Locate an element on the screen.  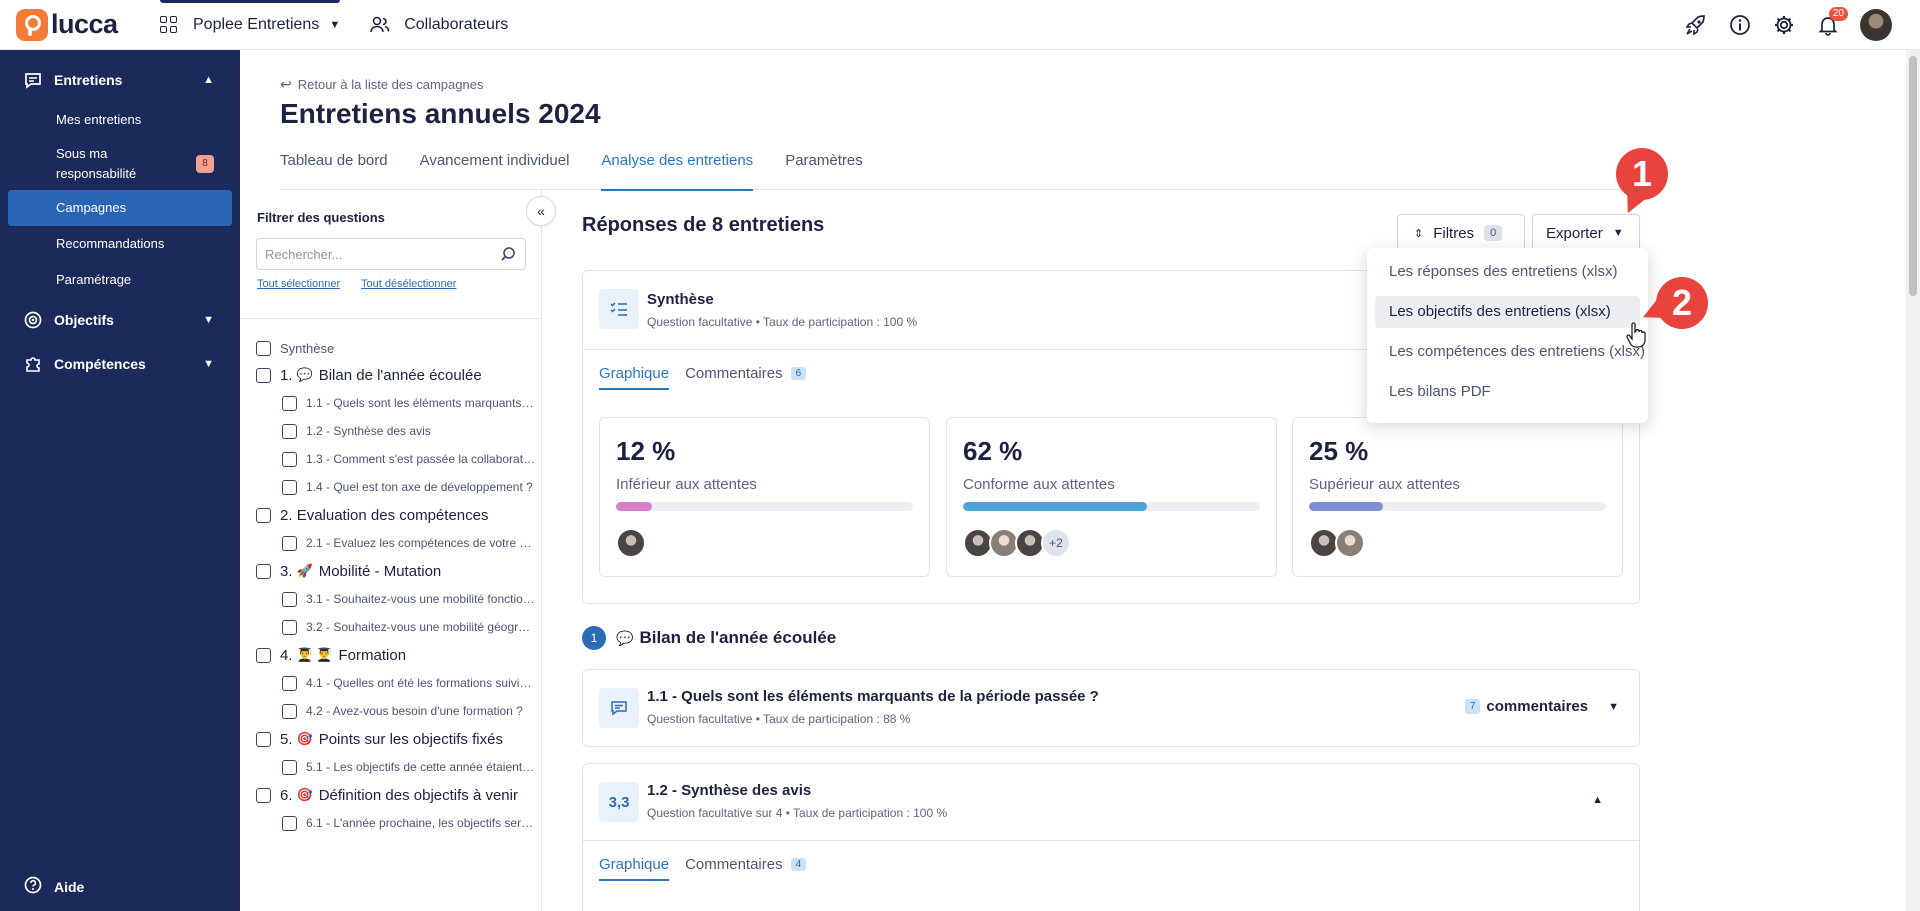
scrollbar-thumb is located at coordinates (1913, 176).